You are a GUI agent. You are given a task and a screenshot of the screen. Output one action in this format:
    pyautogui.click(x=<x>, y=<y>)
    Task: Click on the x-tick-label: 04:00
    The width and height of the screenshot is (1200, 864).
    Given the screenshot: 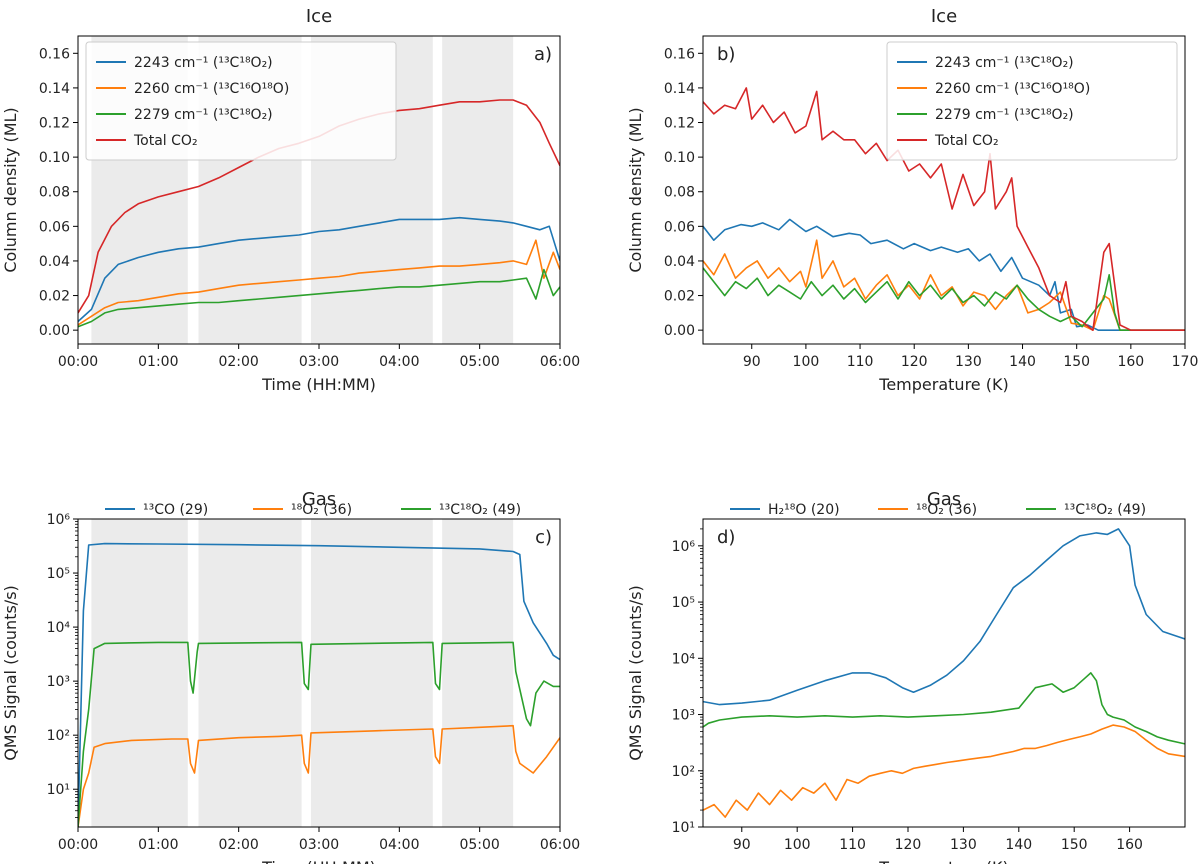 What is the action you would take?
    pyautogui.click(x=399, y=845)
    